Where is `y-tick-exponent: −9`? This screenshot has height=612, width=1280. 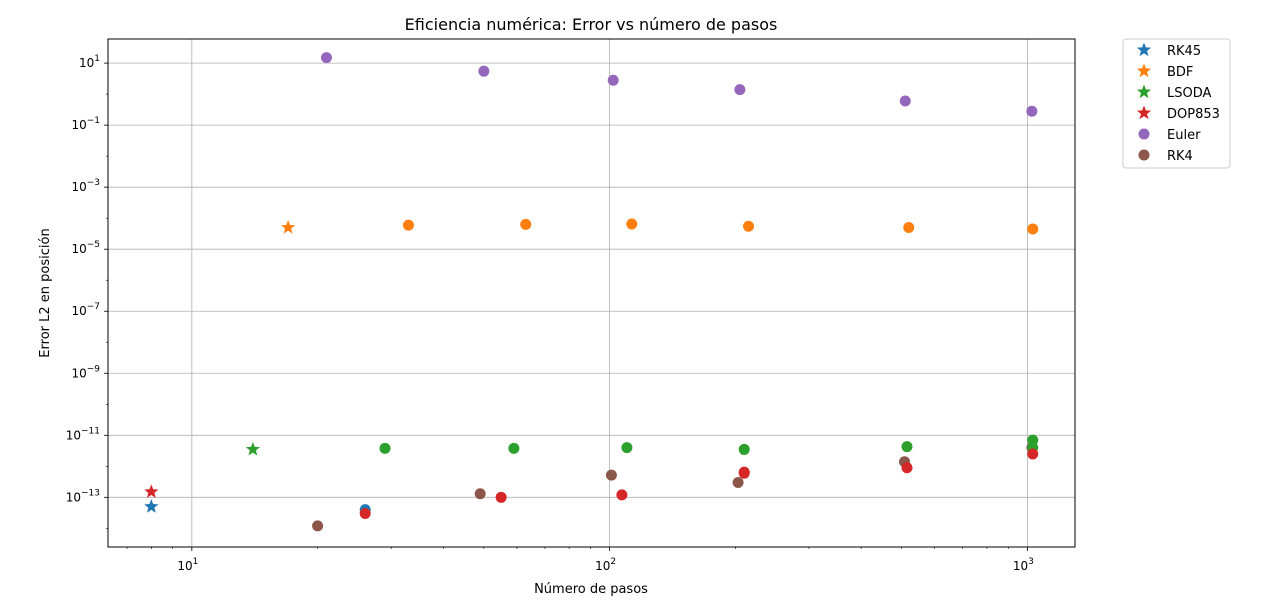 y-tick-exponent: −9 is located at coordinates (94, 369).